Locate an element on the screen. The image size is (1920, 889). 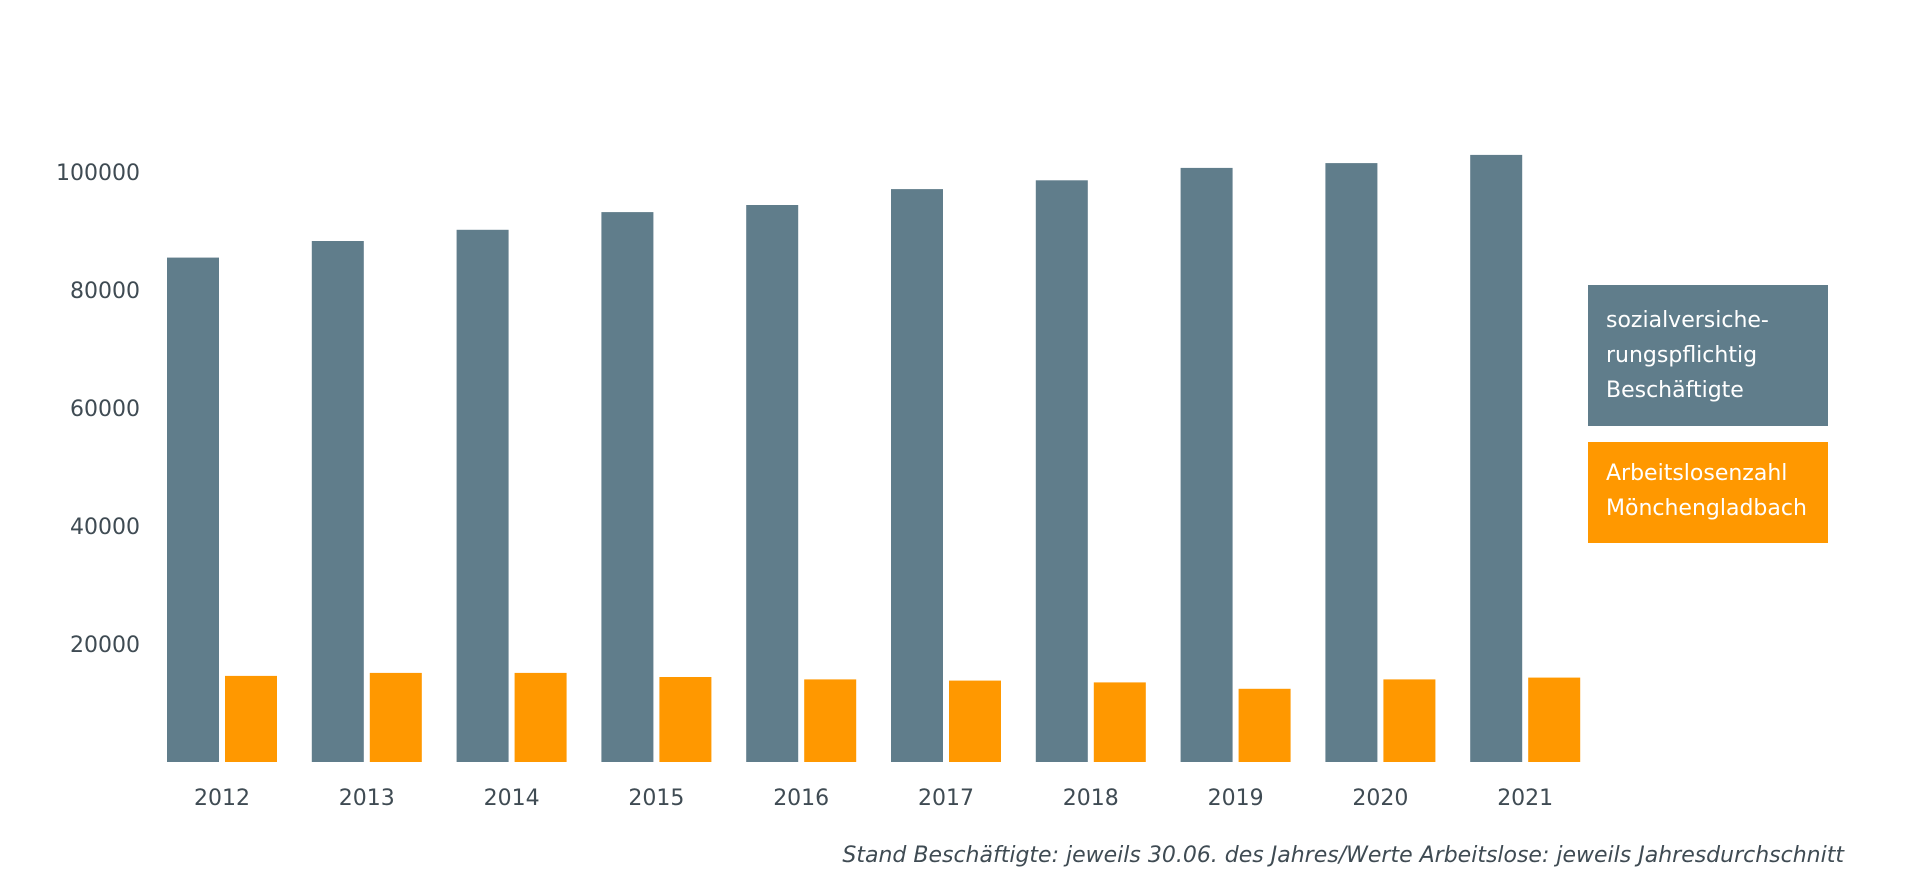
x-tick-label: 2016 is located at coordinates (801, 798).